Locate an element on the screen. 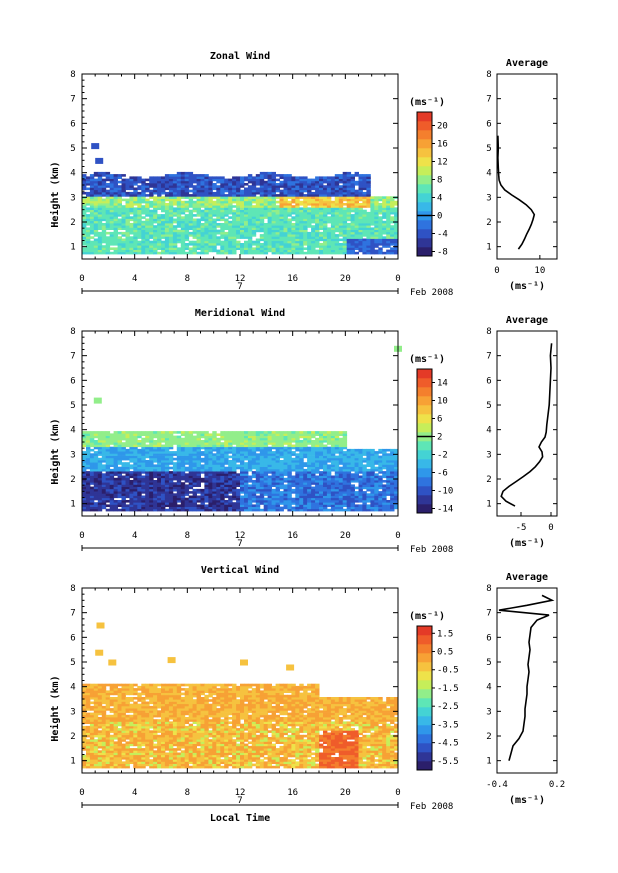  colorbar-tick-label: 12 is located at coordinates (442, 163).